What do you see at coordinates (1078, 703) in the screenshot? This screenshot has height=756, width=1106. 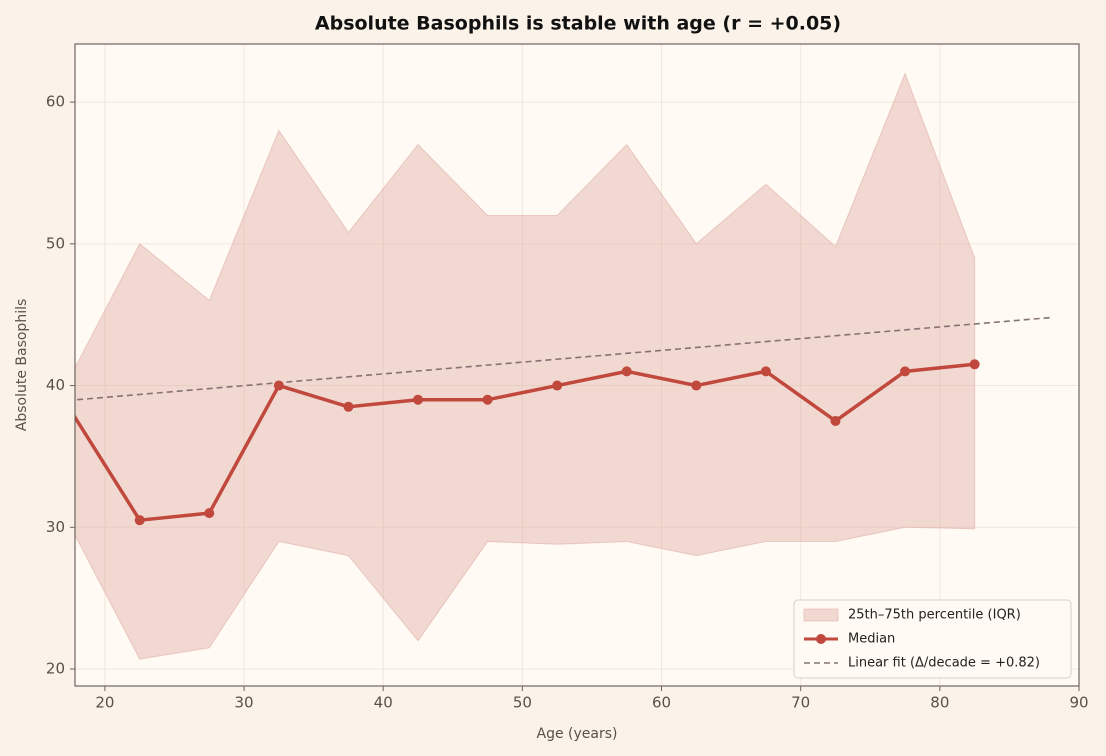 I see `x-tick-label: 90` at bounding box center [1078, 703].